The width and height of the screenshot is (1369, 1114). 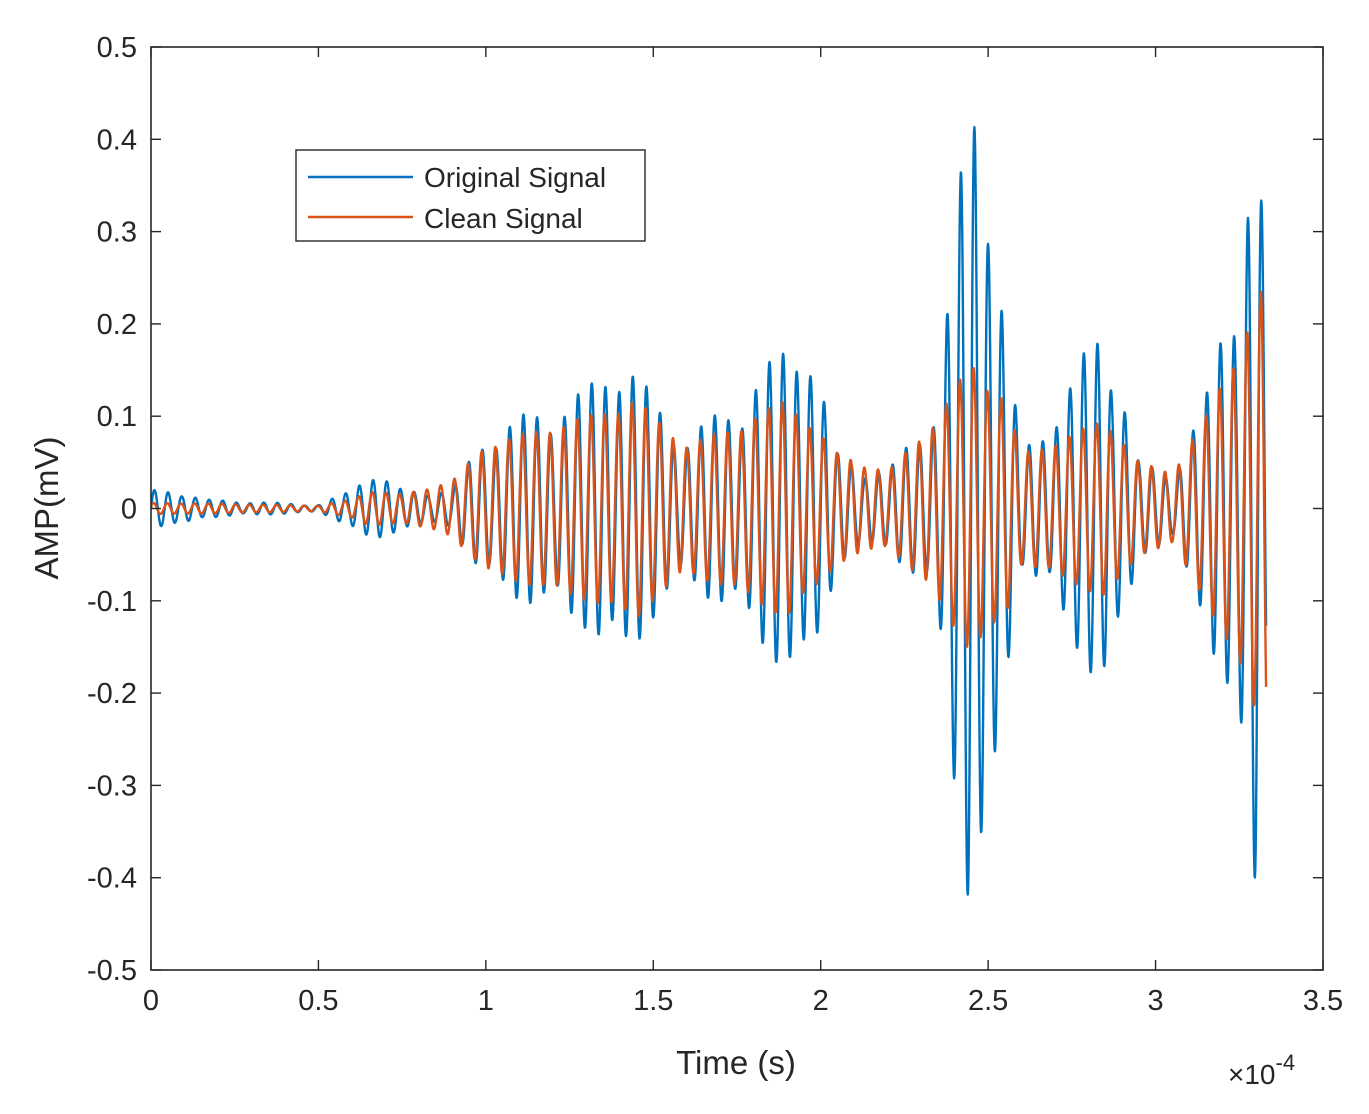 I want to click on x-axis-title: Time (s), so click(x=736, y=1062).